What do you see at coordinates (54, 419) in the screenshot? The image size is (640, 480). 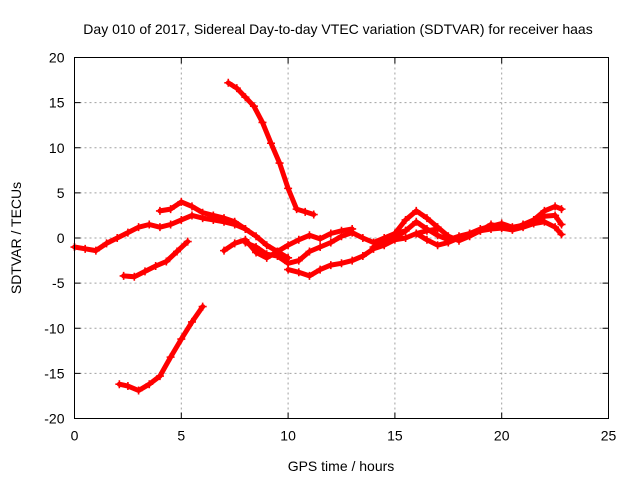 I see `y-tick-label: -20` at bounding box center [54, 419].